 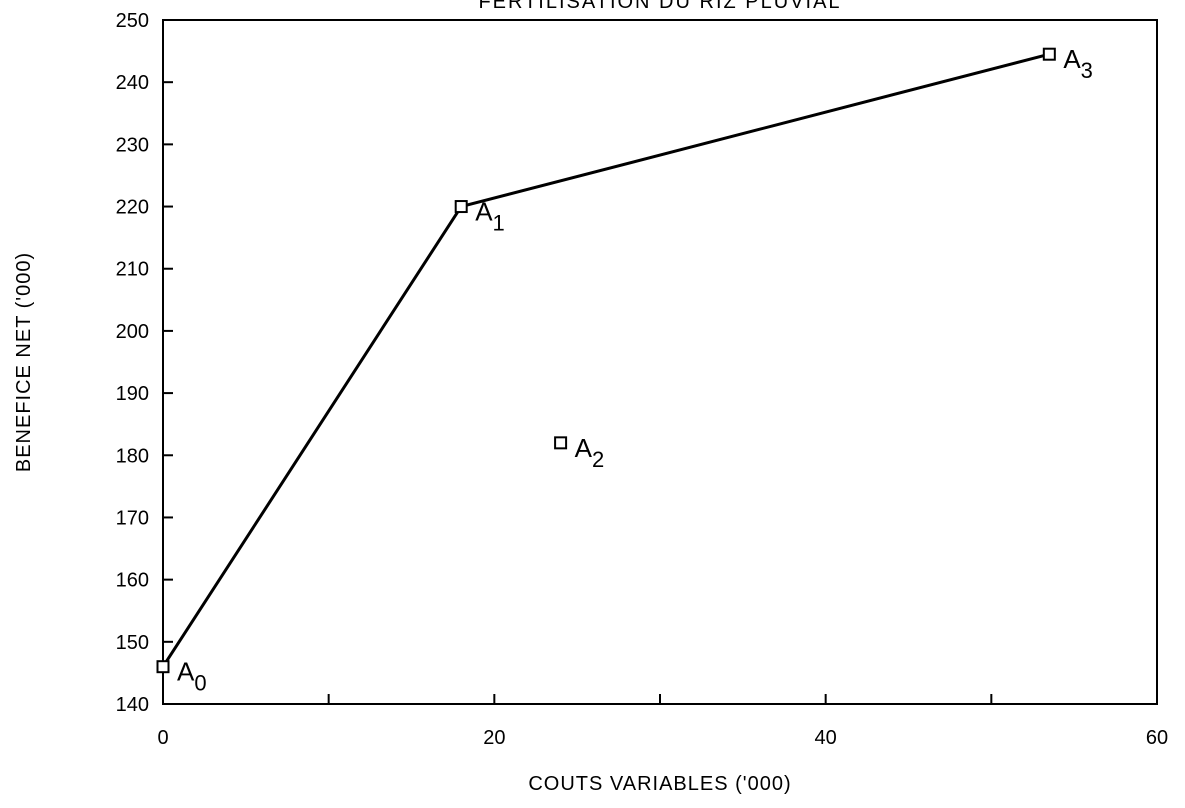 I want to click on y-axis-title: BENEFICE NET ('000), so click(x=24, y=362).